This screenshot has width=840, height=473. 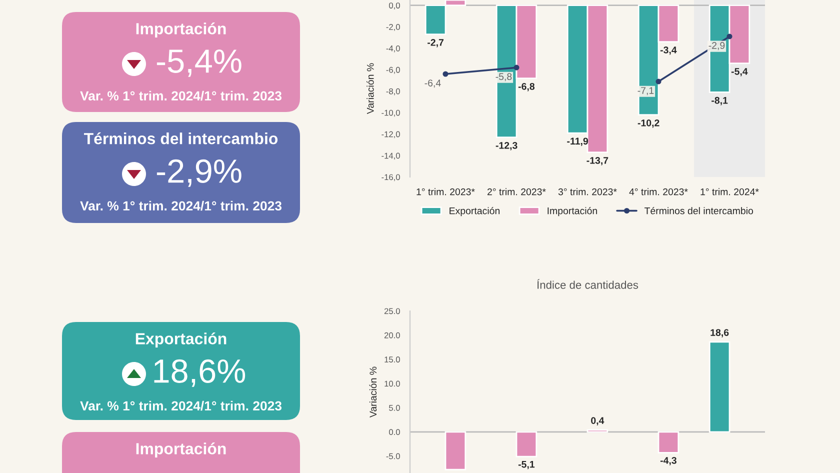 I want to click on y-tick-label: -6,0, so click(x=393, y=70).